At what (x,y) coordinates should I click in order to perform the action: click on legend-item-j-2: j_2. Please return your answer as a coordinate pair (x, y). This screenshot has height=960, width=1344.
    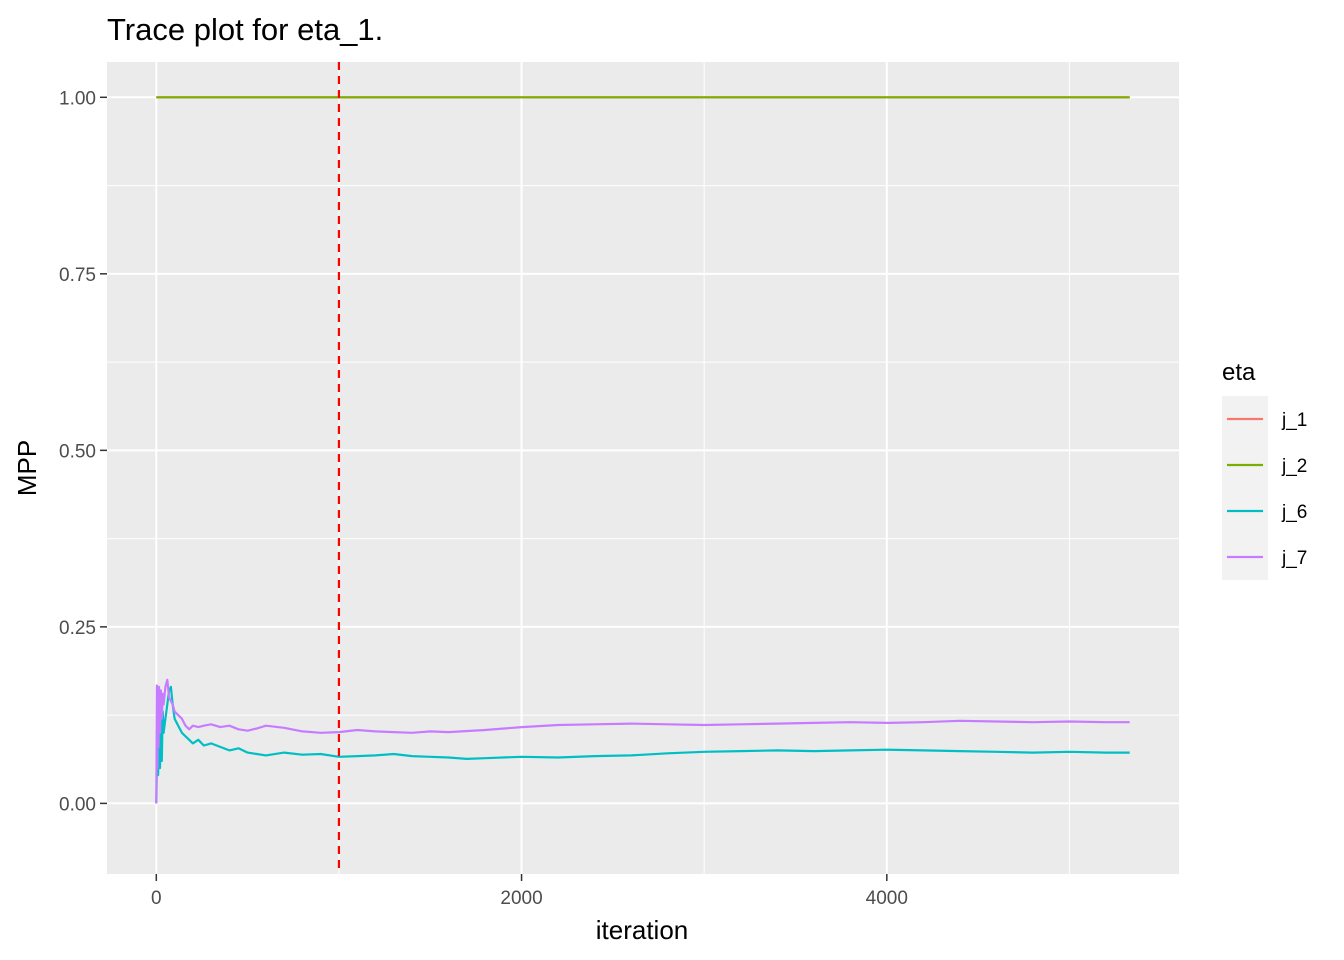
    Looking at the image, I should click on (1264, 465).